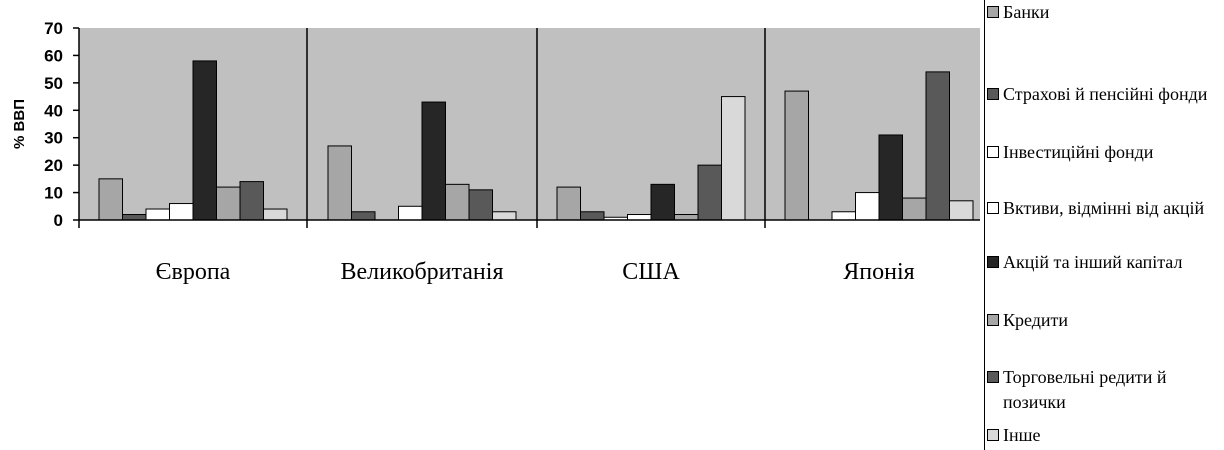 The width and height of the screenshot is (1224, 450). What do you see at coordinates (53, 193) in the screenshot?
I see `y-tick-label: 10` at bounding box center [53, 193].